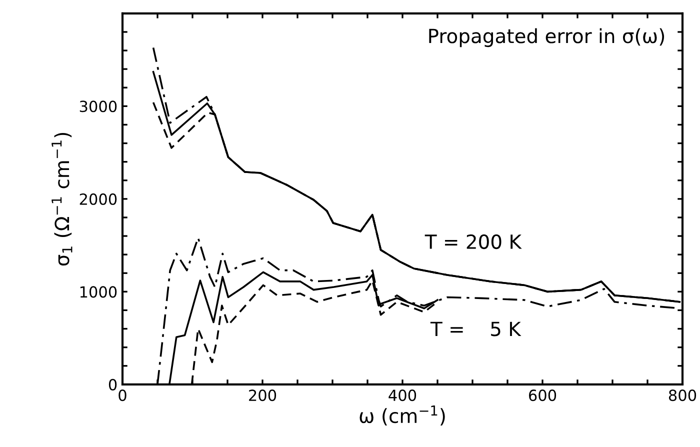  Describe the element at coordinates (98, 292) in the screenshot. I see `y-tick-label: 1000` at that location.